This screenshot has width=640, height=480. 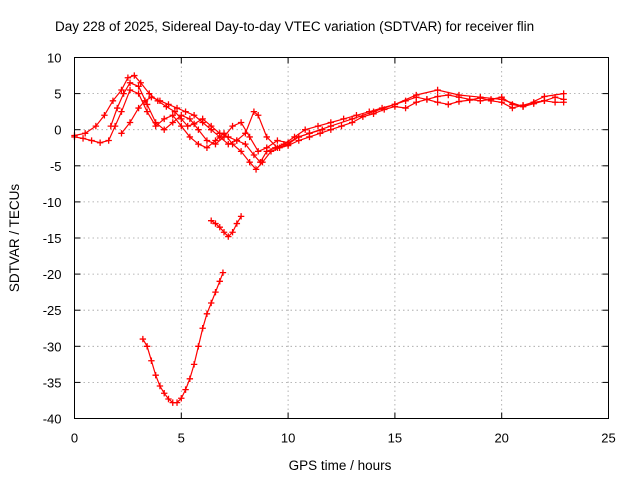 I want to click on y-tick-label: -10, so click(x=52, y=202).